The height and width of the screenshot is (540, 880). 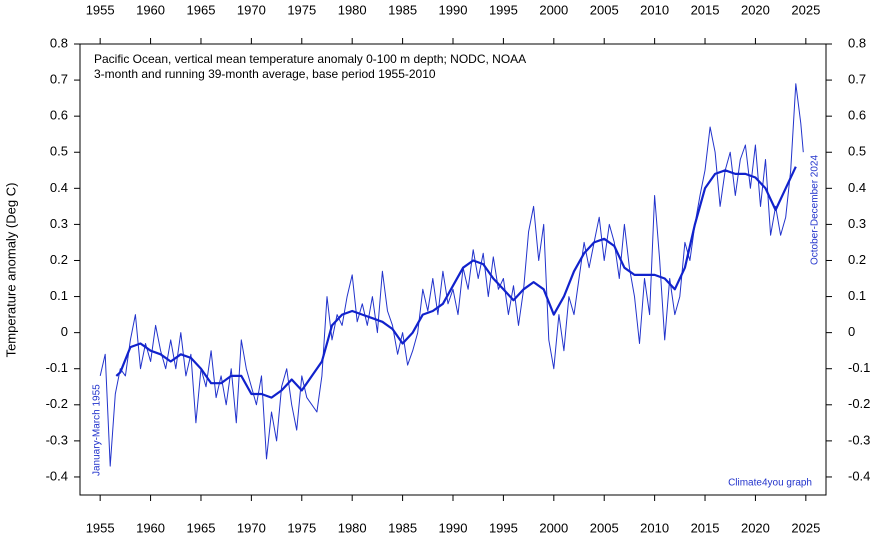 What do you see at coordinates (10, 270) in the screenshot?
I see `y-axis-label: Temperature anomaly (Deg C)` at bounding box center [10, 270].